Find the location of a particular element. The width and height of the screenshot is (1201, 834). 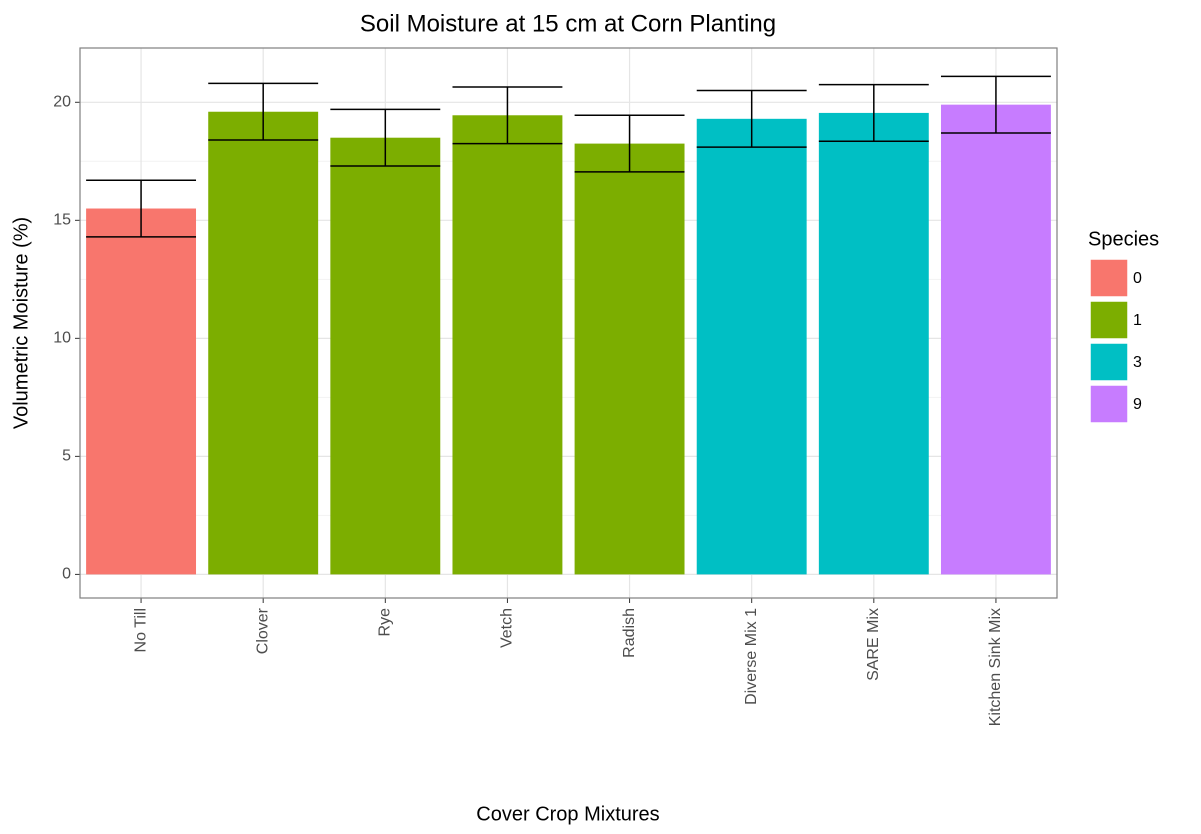

legend-label: 0 is located at coordinates (1137, 278).